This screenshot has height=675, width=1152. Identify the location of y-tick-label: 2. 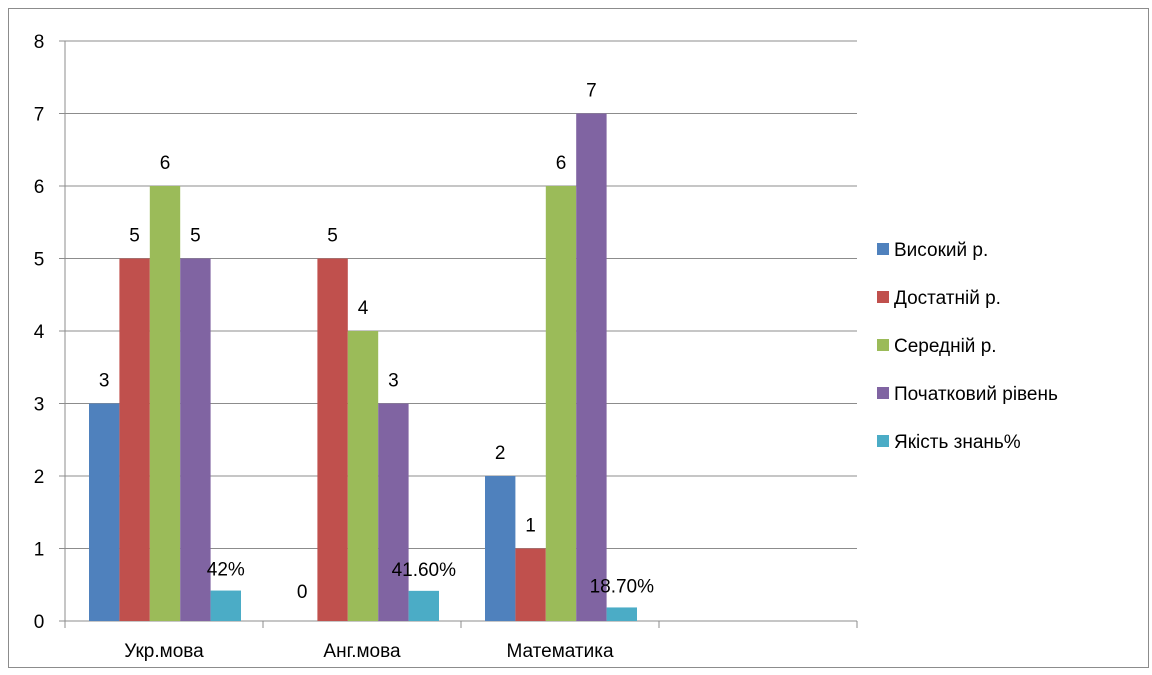
(39, 477).